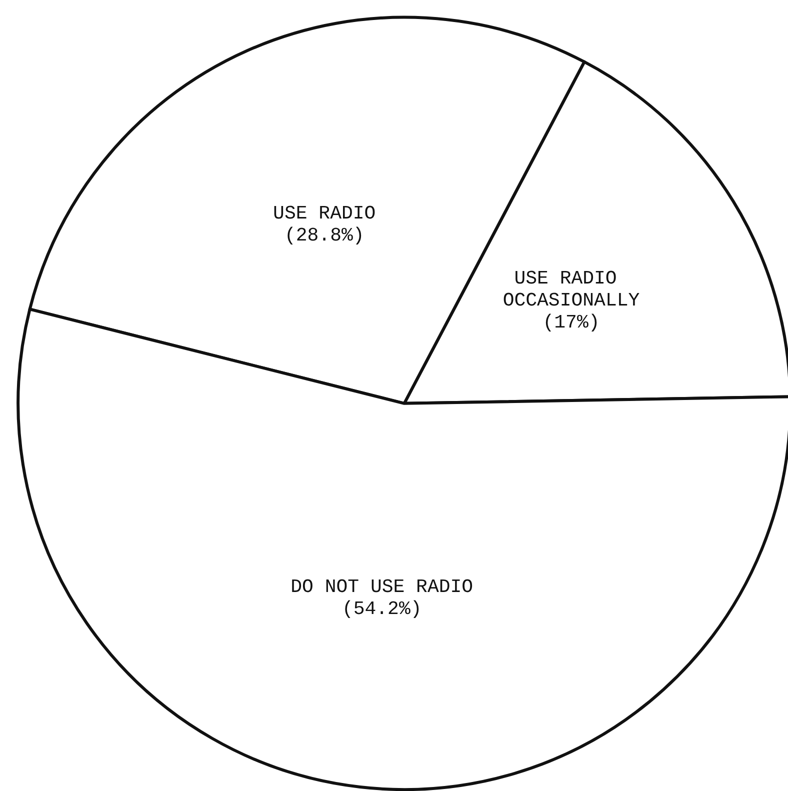 The width and height of the screenshot is (788, 791). Describe the element at coordinates (571, 323) in the screenshot. I see `data-label: (17%)` at that location.